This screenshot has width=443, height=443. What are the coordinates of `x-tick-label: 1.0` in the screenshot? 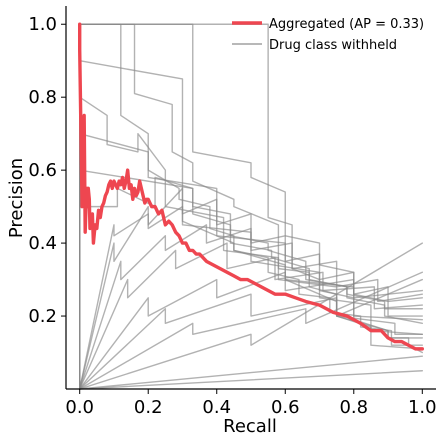 It's located at (422, 407).